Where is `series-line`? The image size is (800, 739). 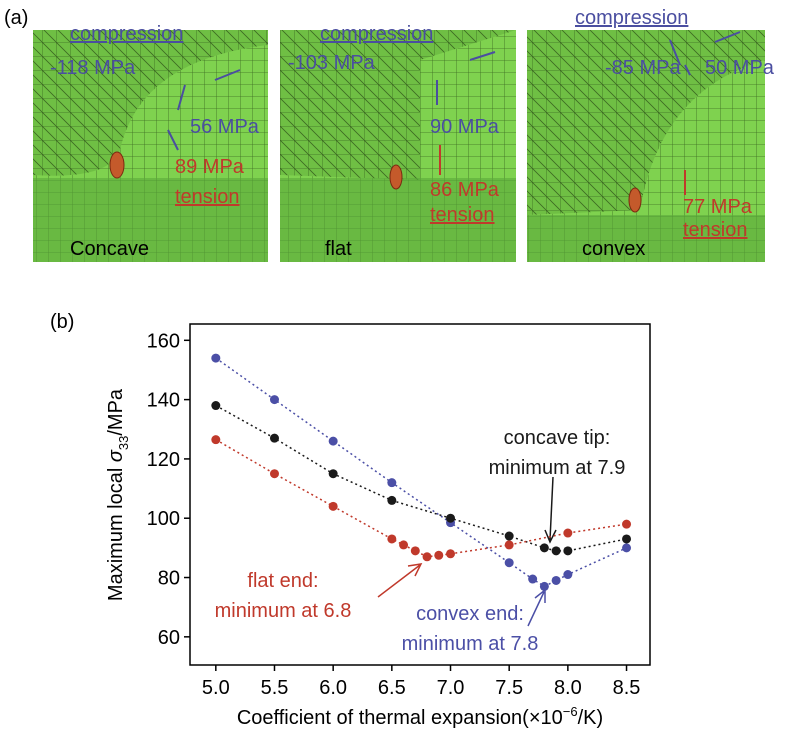
series-line is located at coordinates (421, 478).